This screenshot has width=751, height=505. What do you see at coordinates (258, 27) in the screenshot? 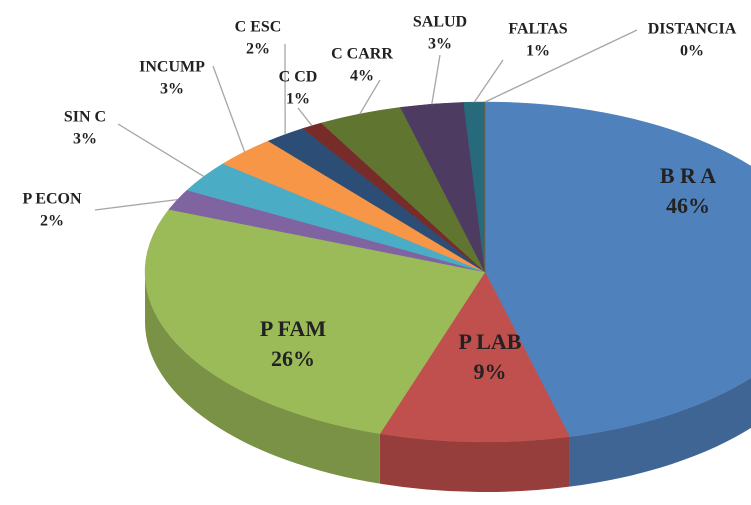
I see `slice-label: C ESC` at bounding box center [258, 27].